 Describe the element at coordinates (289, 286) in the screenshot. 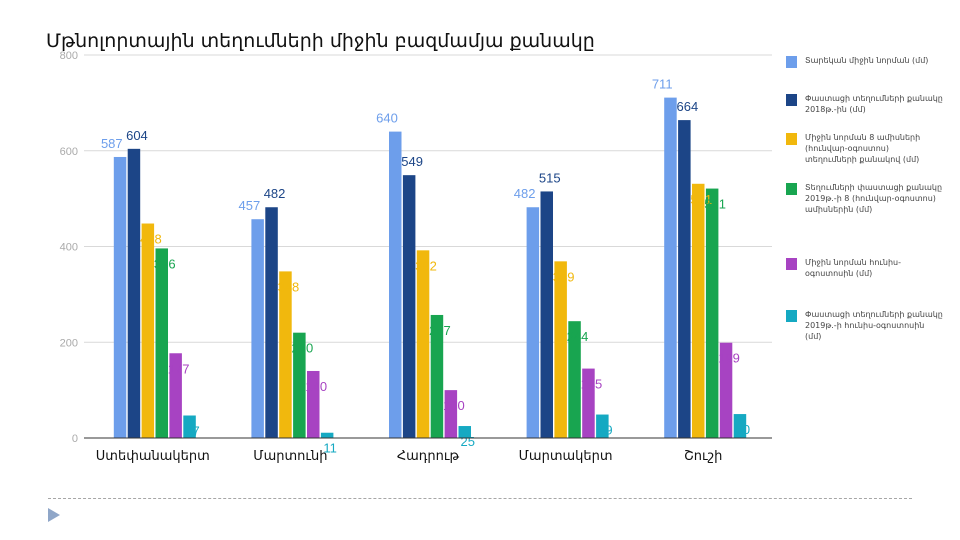

I see `bar-value-label: 348` at that location.